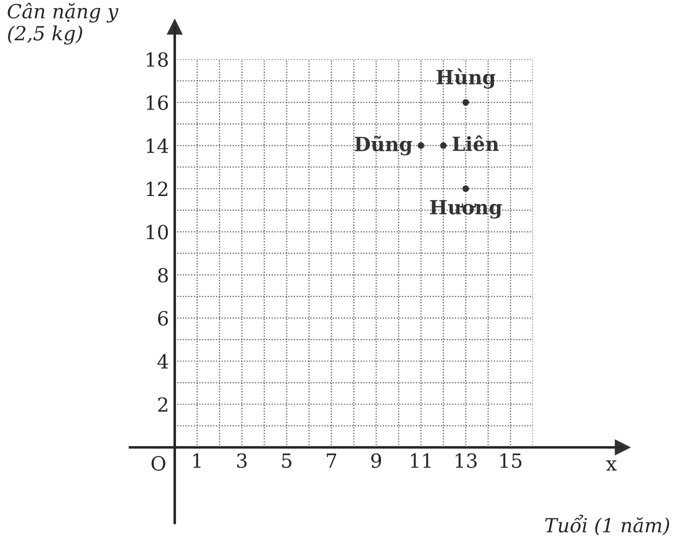  Describe the element at coordinates (287, 461) in the screenshot. I see `x-tick-label: 5` at that location.